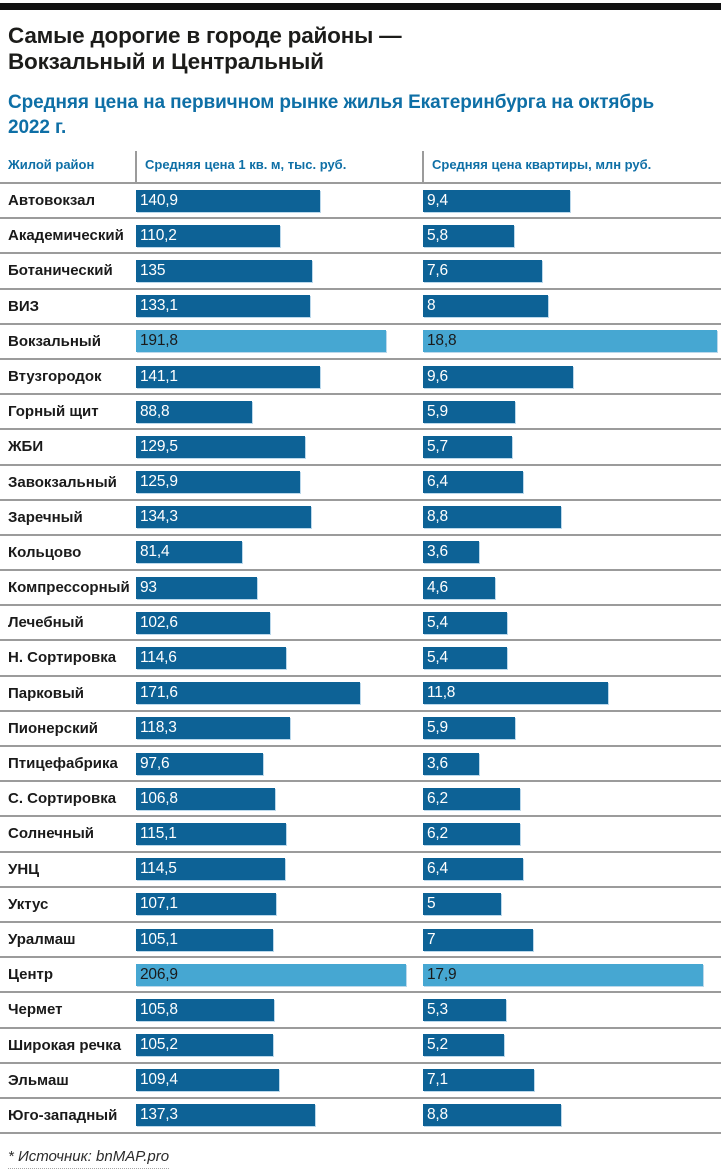 The width and height of the screenshot is (721, 1169). What do you see at coordinates (437, 587) in the screenshot?
I see `price-per-flat-value: 4,6` at bounding box center [437, 587].